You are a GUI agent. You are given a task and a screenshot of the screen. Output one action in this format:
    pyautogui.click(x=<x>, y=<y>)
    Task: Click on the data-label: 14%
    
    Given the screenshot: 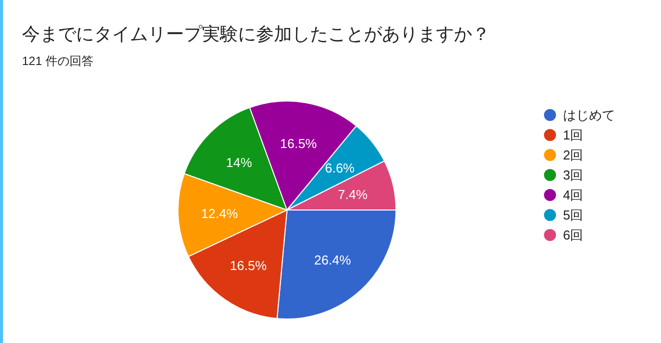 What is the action you would take?
    pyautogui.click(x=239, y=162)
    